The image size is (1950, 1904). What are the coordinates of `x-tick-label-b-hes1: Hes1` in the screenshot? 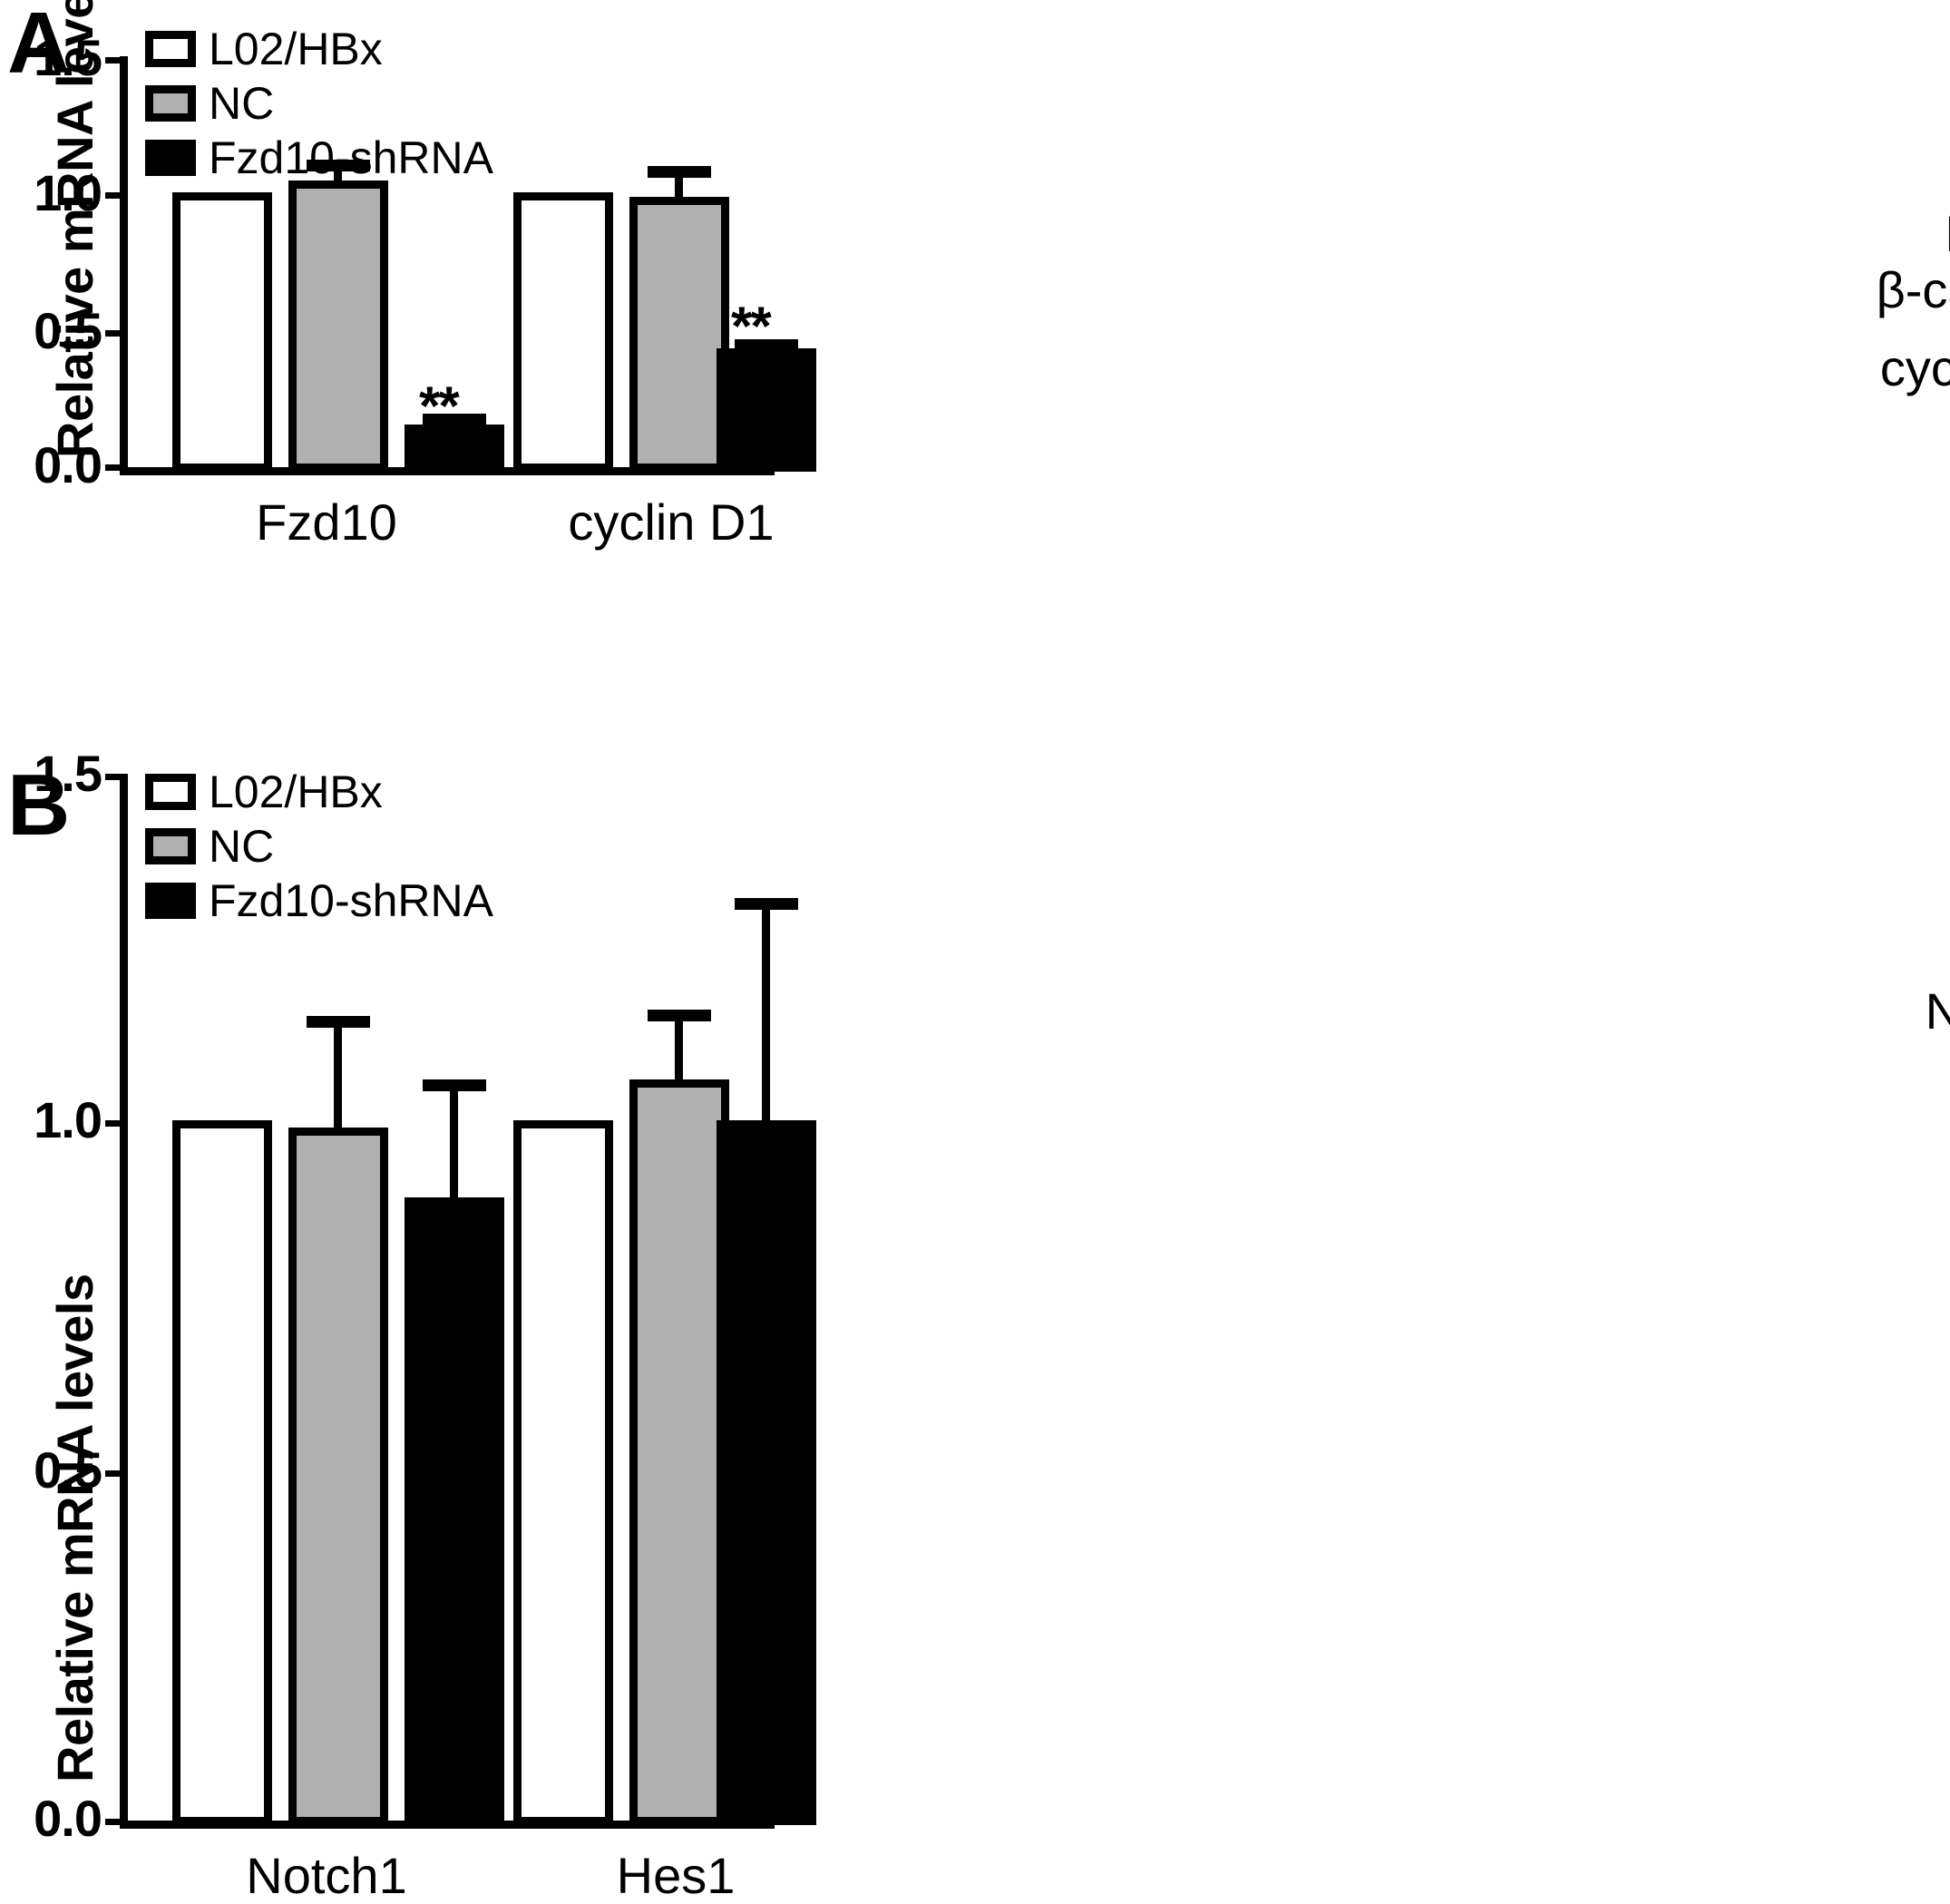 It's located at (676, 1875).